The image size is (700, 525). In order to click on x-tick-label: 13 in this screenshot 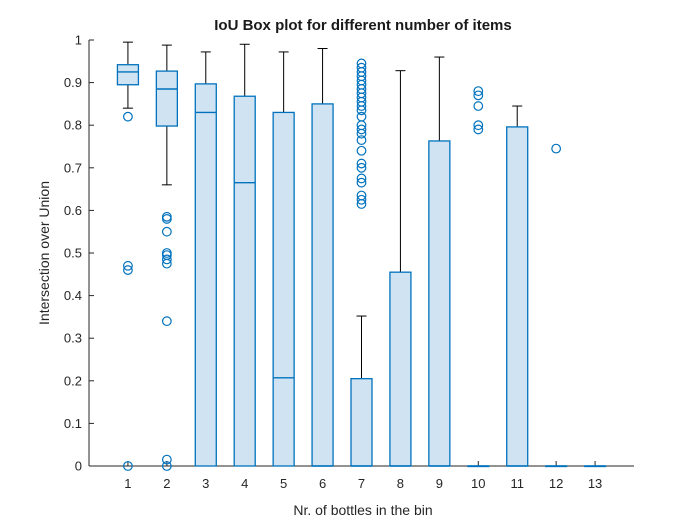, I will do `click(595, 483)`.